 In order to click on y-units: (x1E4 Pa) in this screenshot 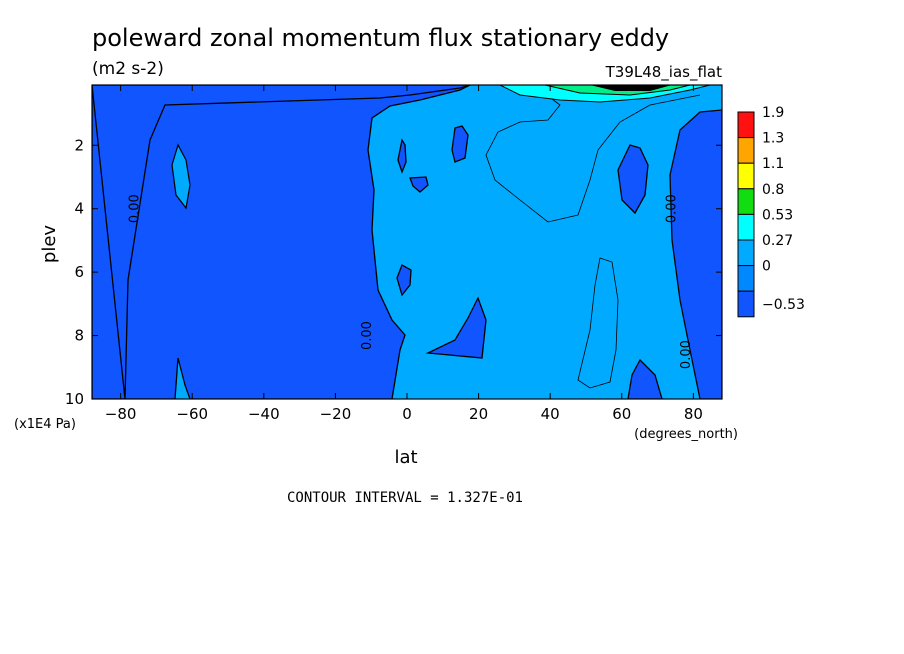, I will do `click(45, 424)`.